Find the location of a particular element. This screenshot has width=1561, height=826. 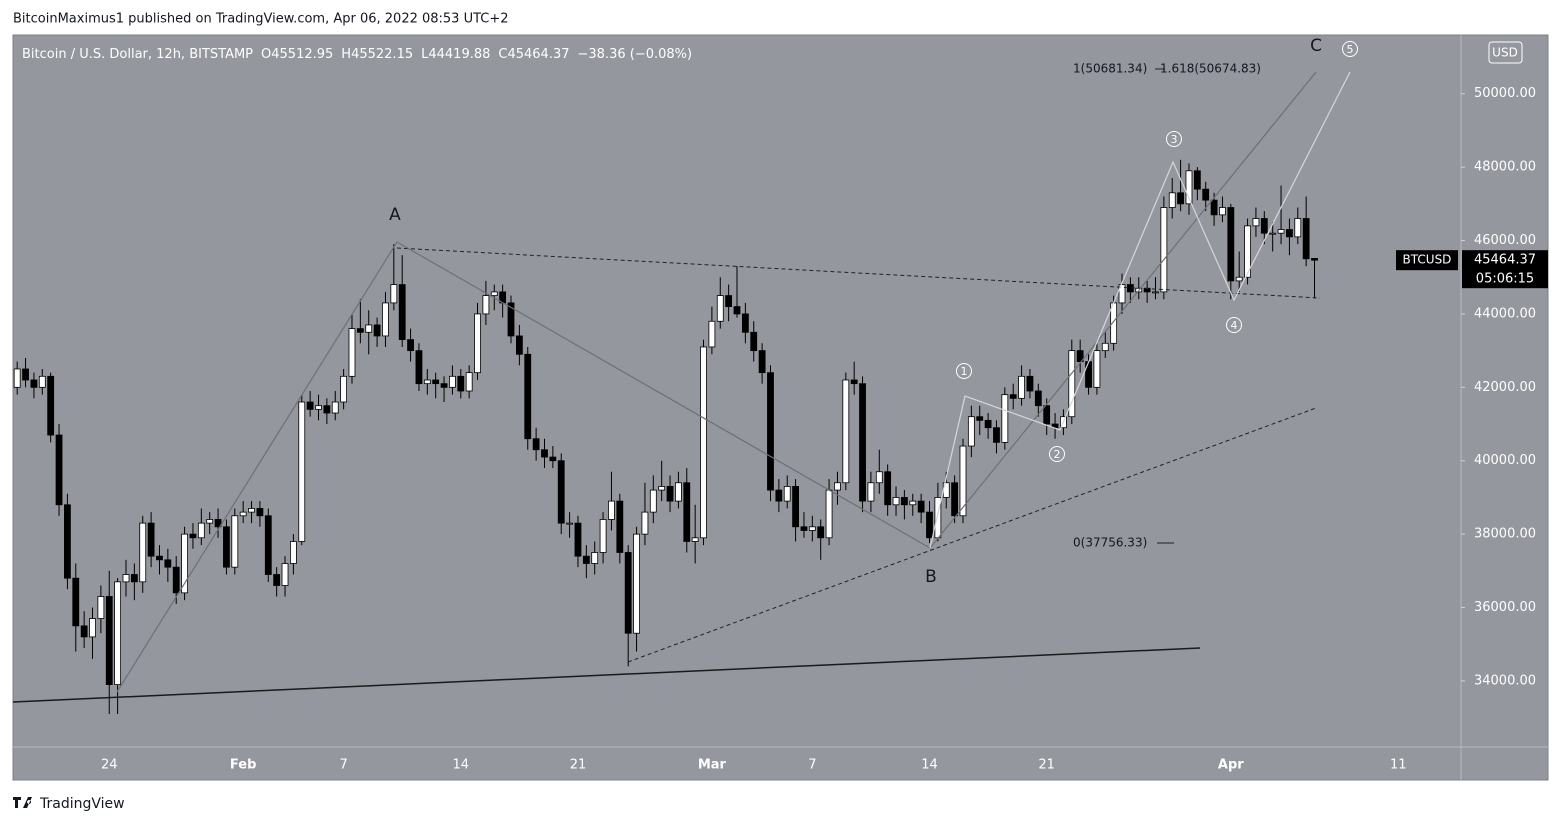

currency-button is located at coordinates (1505, 52).